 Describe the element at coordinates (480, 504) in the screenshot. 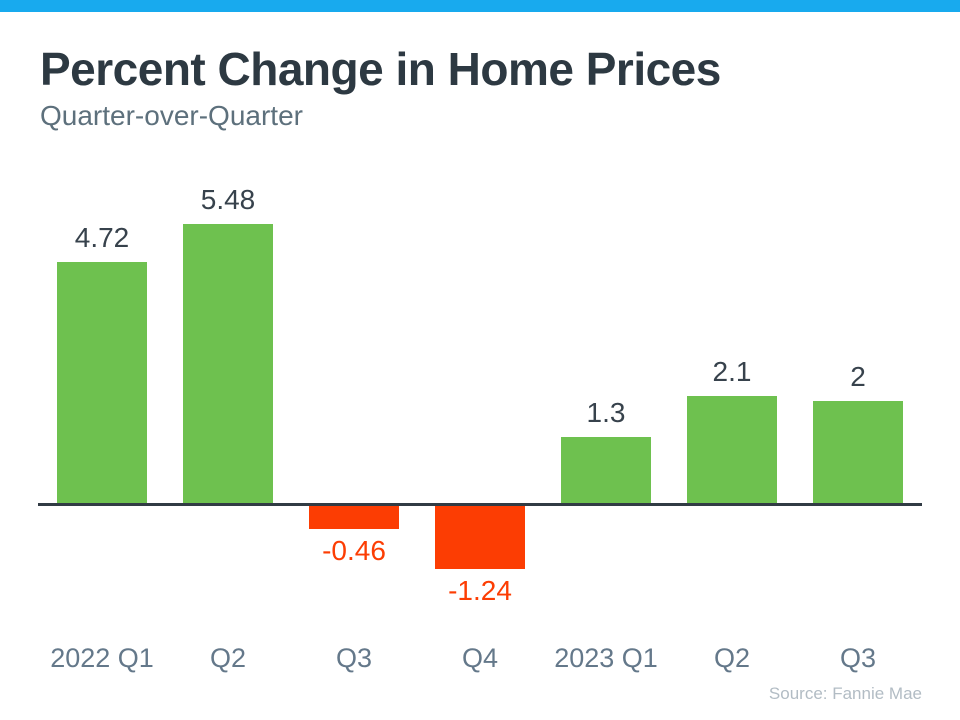

I see `zero-baseline` at that location.